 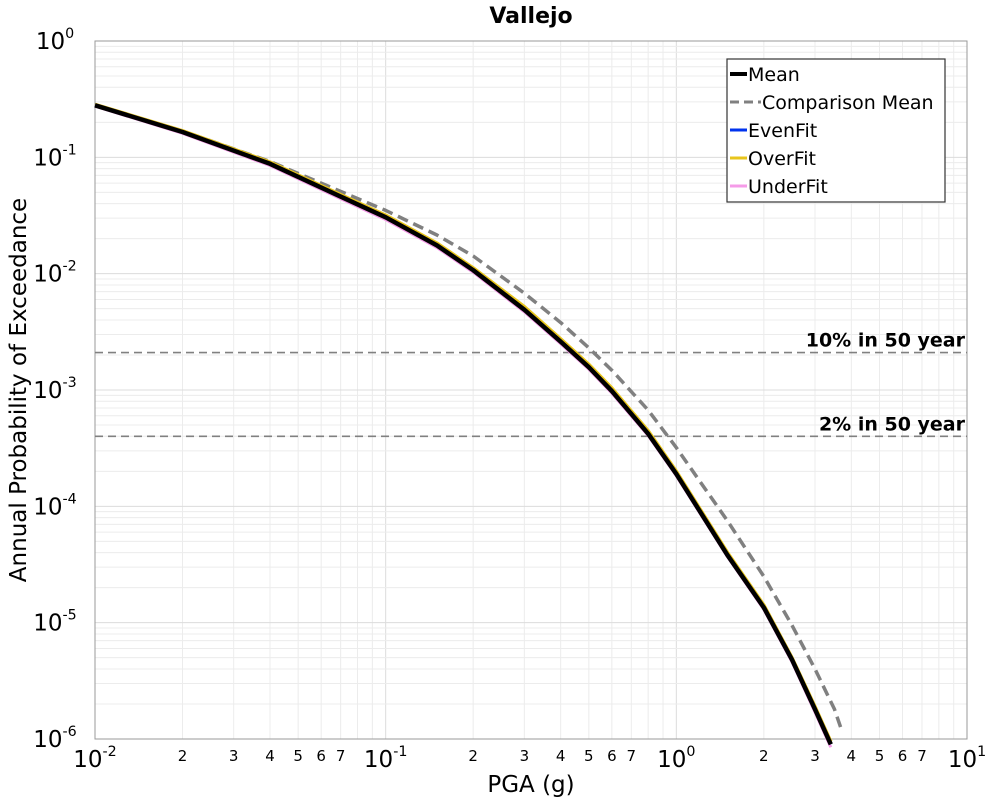 What do you see at coordinates (782, 159) in the screenshot?
I see `legend-label: OverFit` at bounding box center [782, 159].